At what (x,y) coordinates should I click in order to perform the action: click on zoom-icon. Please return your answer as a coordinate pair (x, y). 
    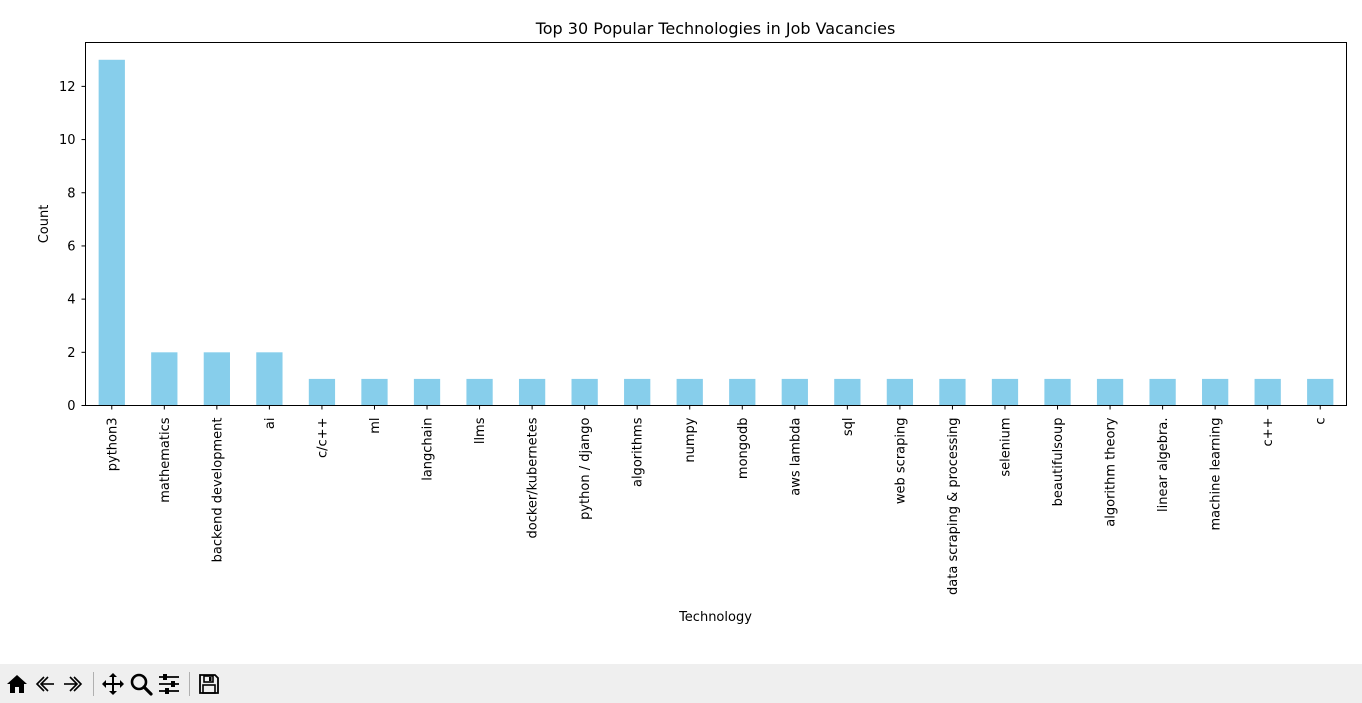
    Looking at the image, I should click on (141, 684).